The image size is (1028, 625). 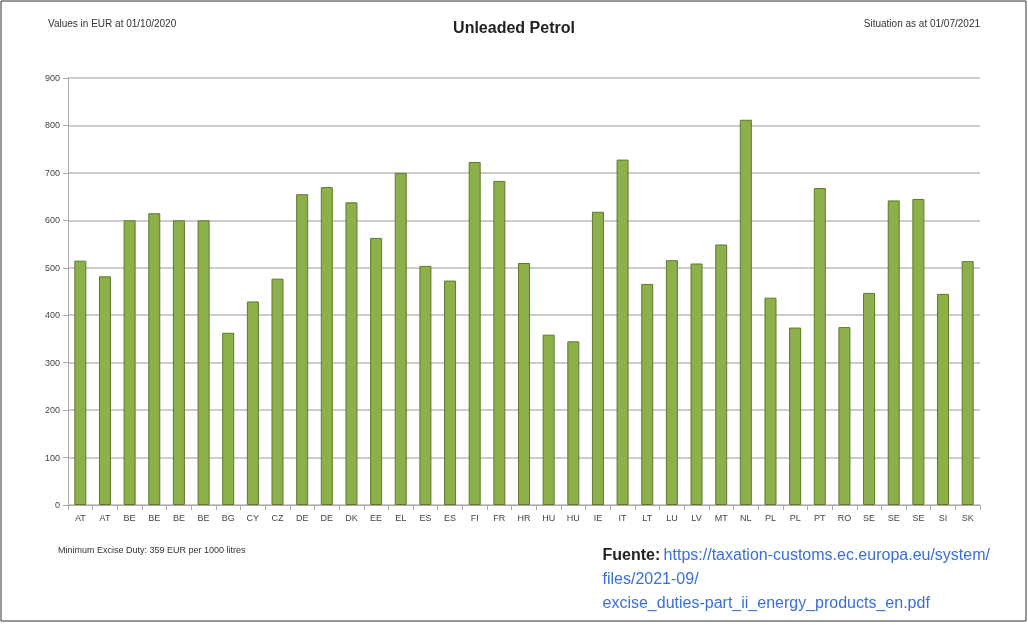 What do you see at coordinates (52, 362) in the screenshot?
I see `y-tick-label: 300` at bounding box center [52, 362].